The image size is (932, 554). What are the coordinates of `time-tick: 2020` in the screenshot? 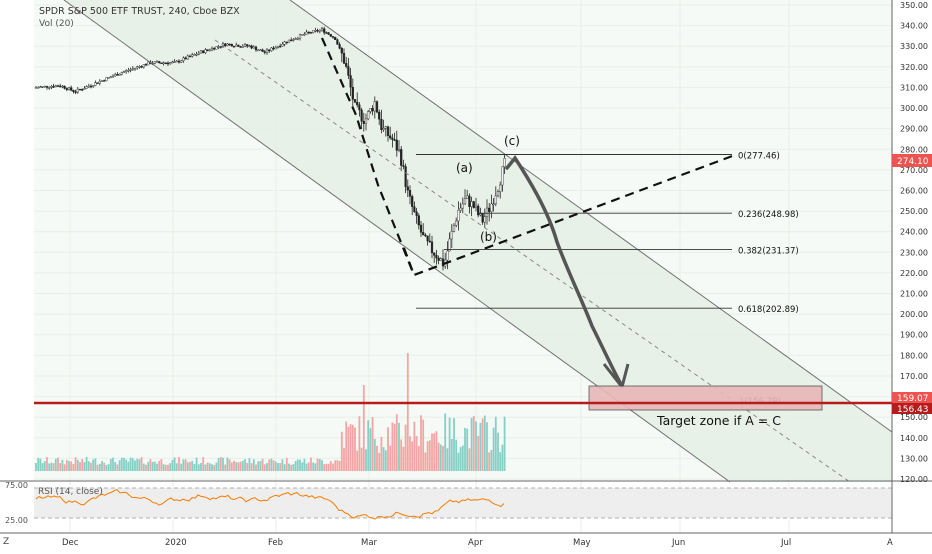 It's located at (176, 543).